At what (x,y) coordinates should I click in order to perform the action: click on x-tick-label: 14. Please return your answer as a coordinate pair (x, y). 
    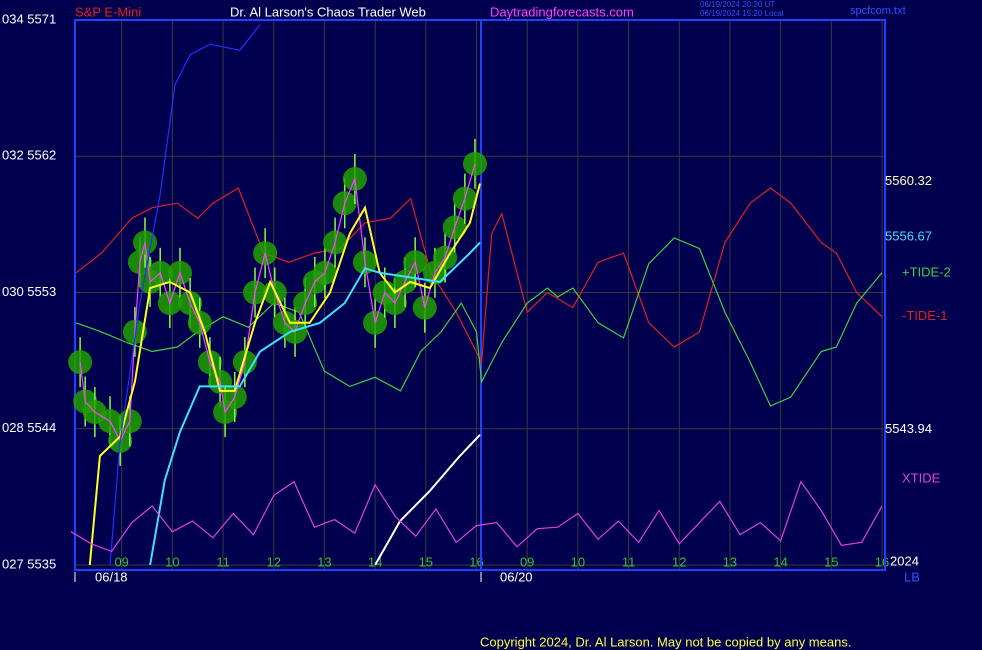
    Looking at the image, I should click on (780, 561).